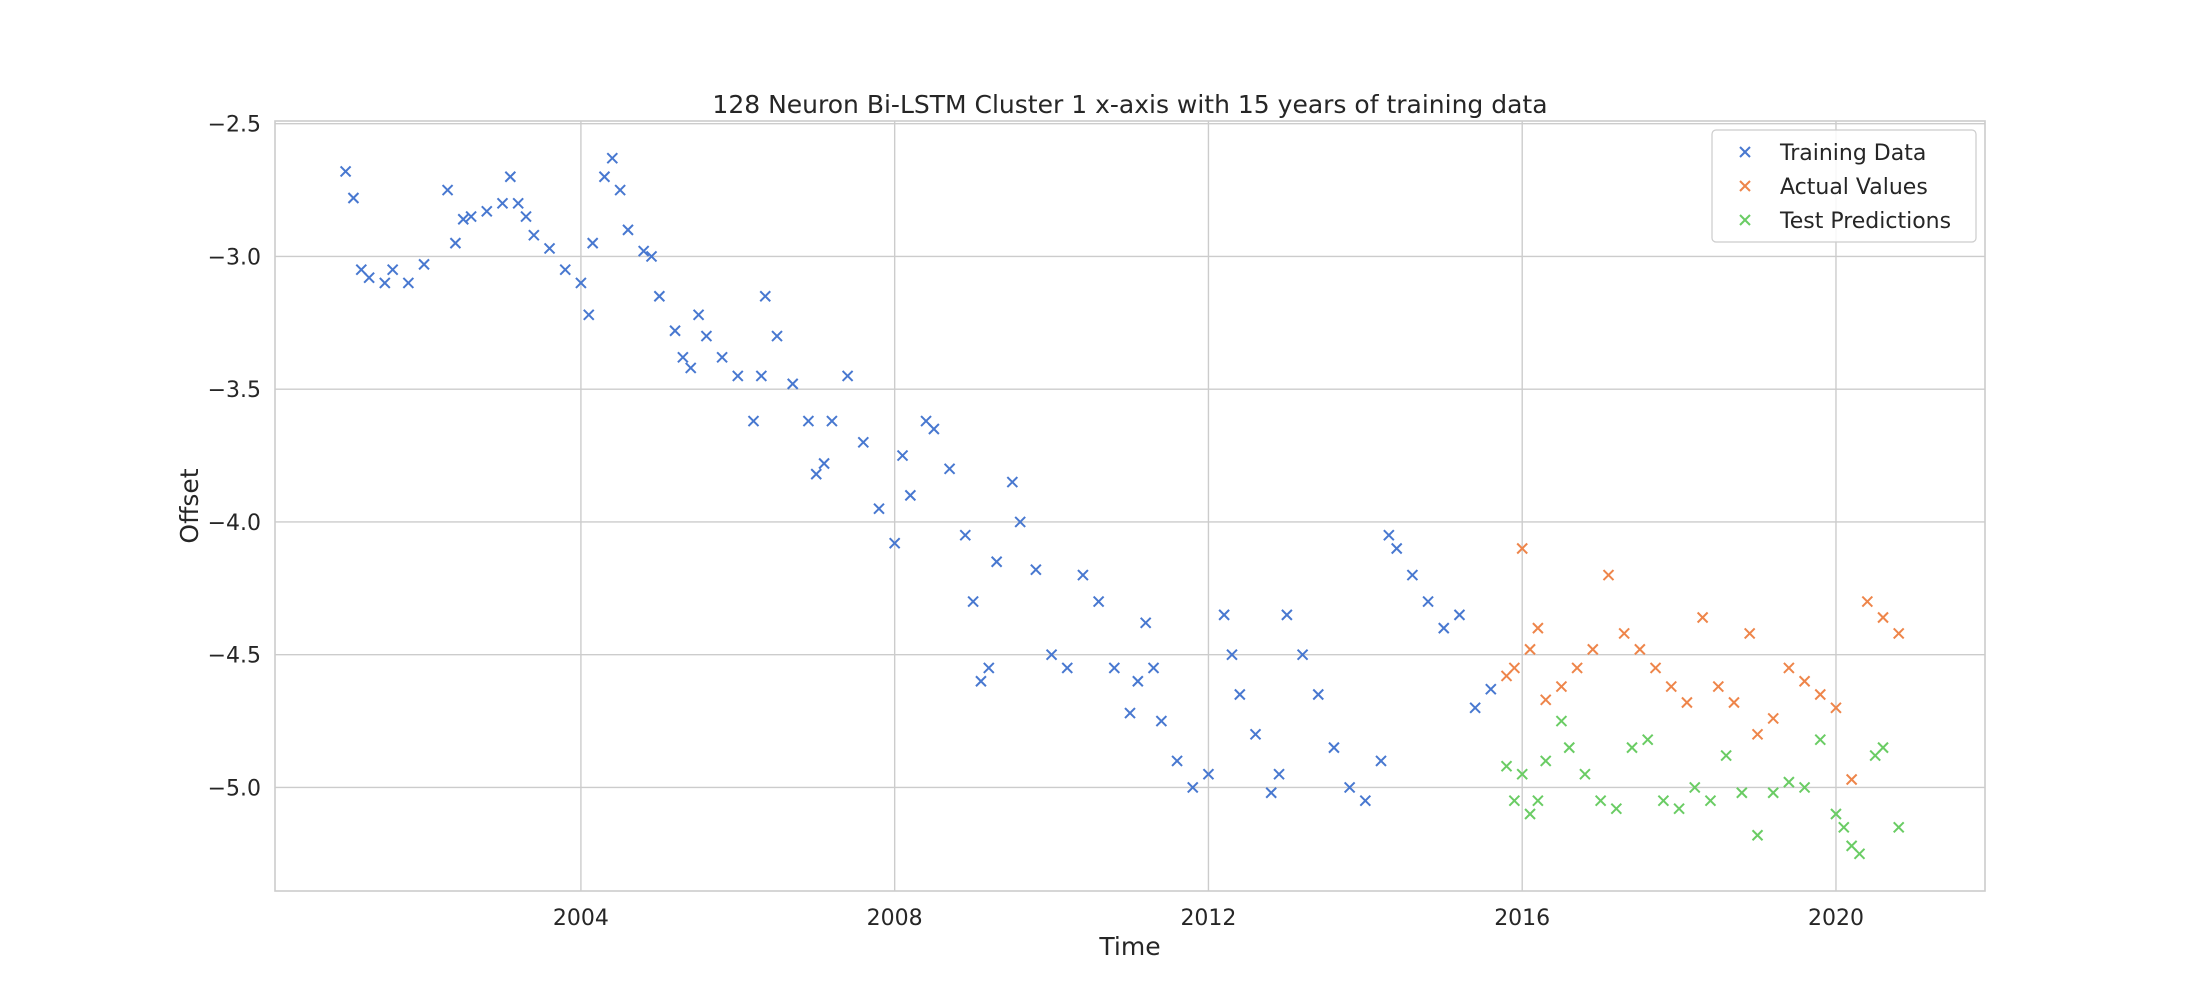 Image resolution: width=2200 pixels, height=1000 pixels. Describe the element at coordinates (581, 918) in the screenshot. I see `x-tick-label: 2004` at that location.